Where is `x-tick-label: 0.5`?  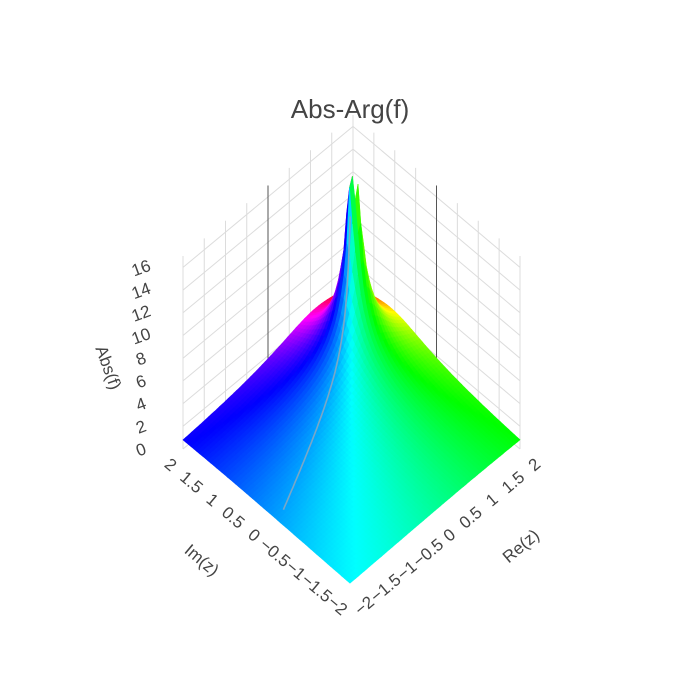
x-tick-label: 0.5 is located at coordinates (471, 518).